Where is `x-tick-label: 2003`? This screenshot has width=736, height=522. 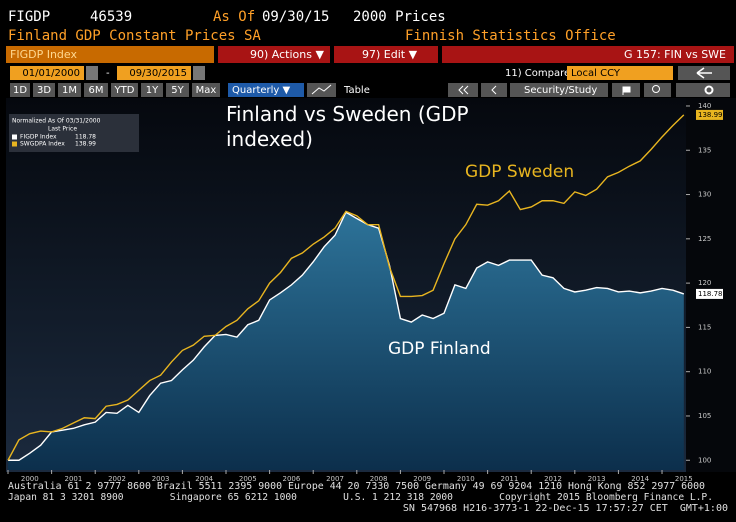
x-tick-label: 2003 is located at coordinates (161, 479).